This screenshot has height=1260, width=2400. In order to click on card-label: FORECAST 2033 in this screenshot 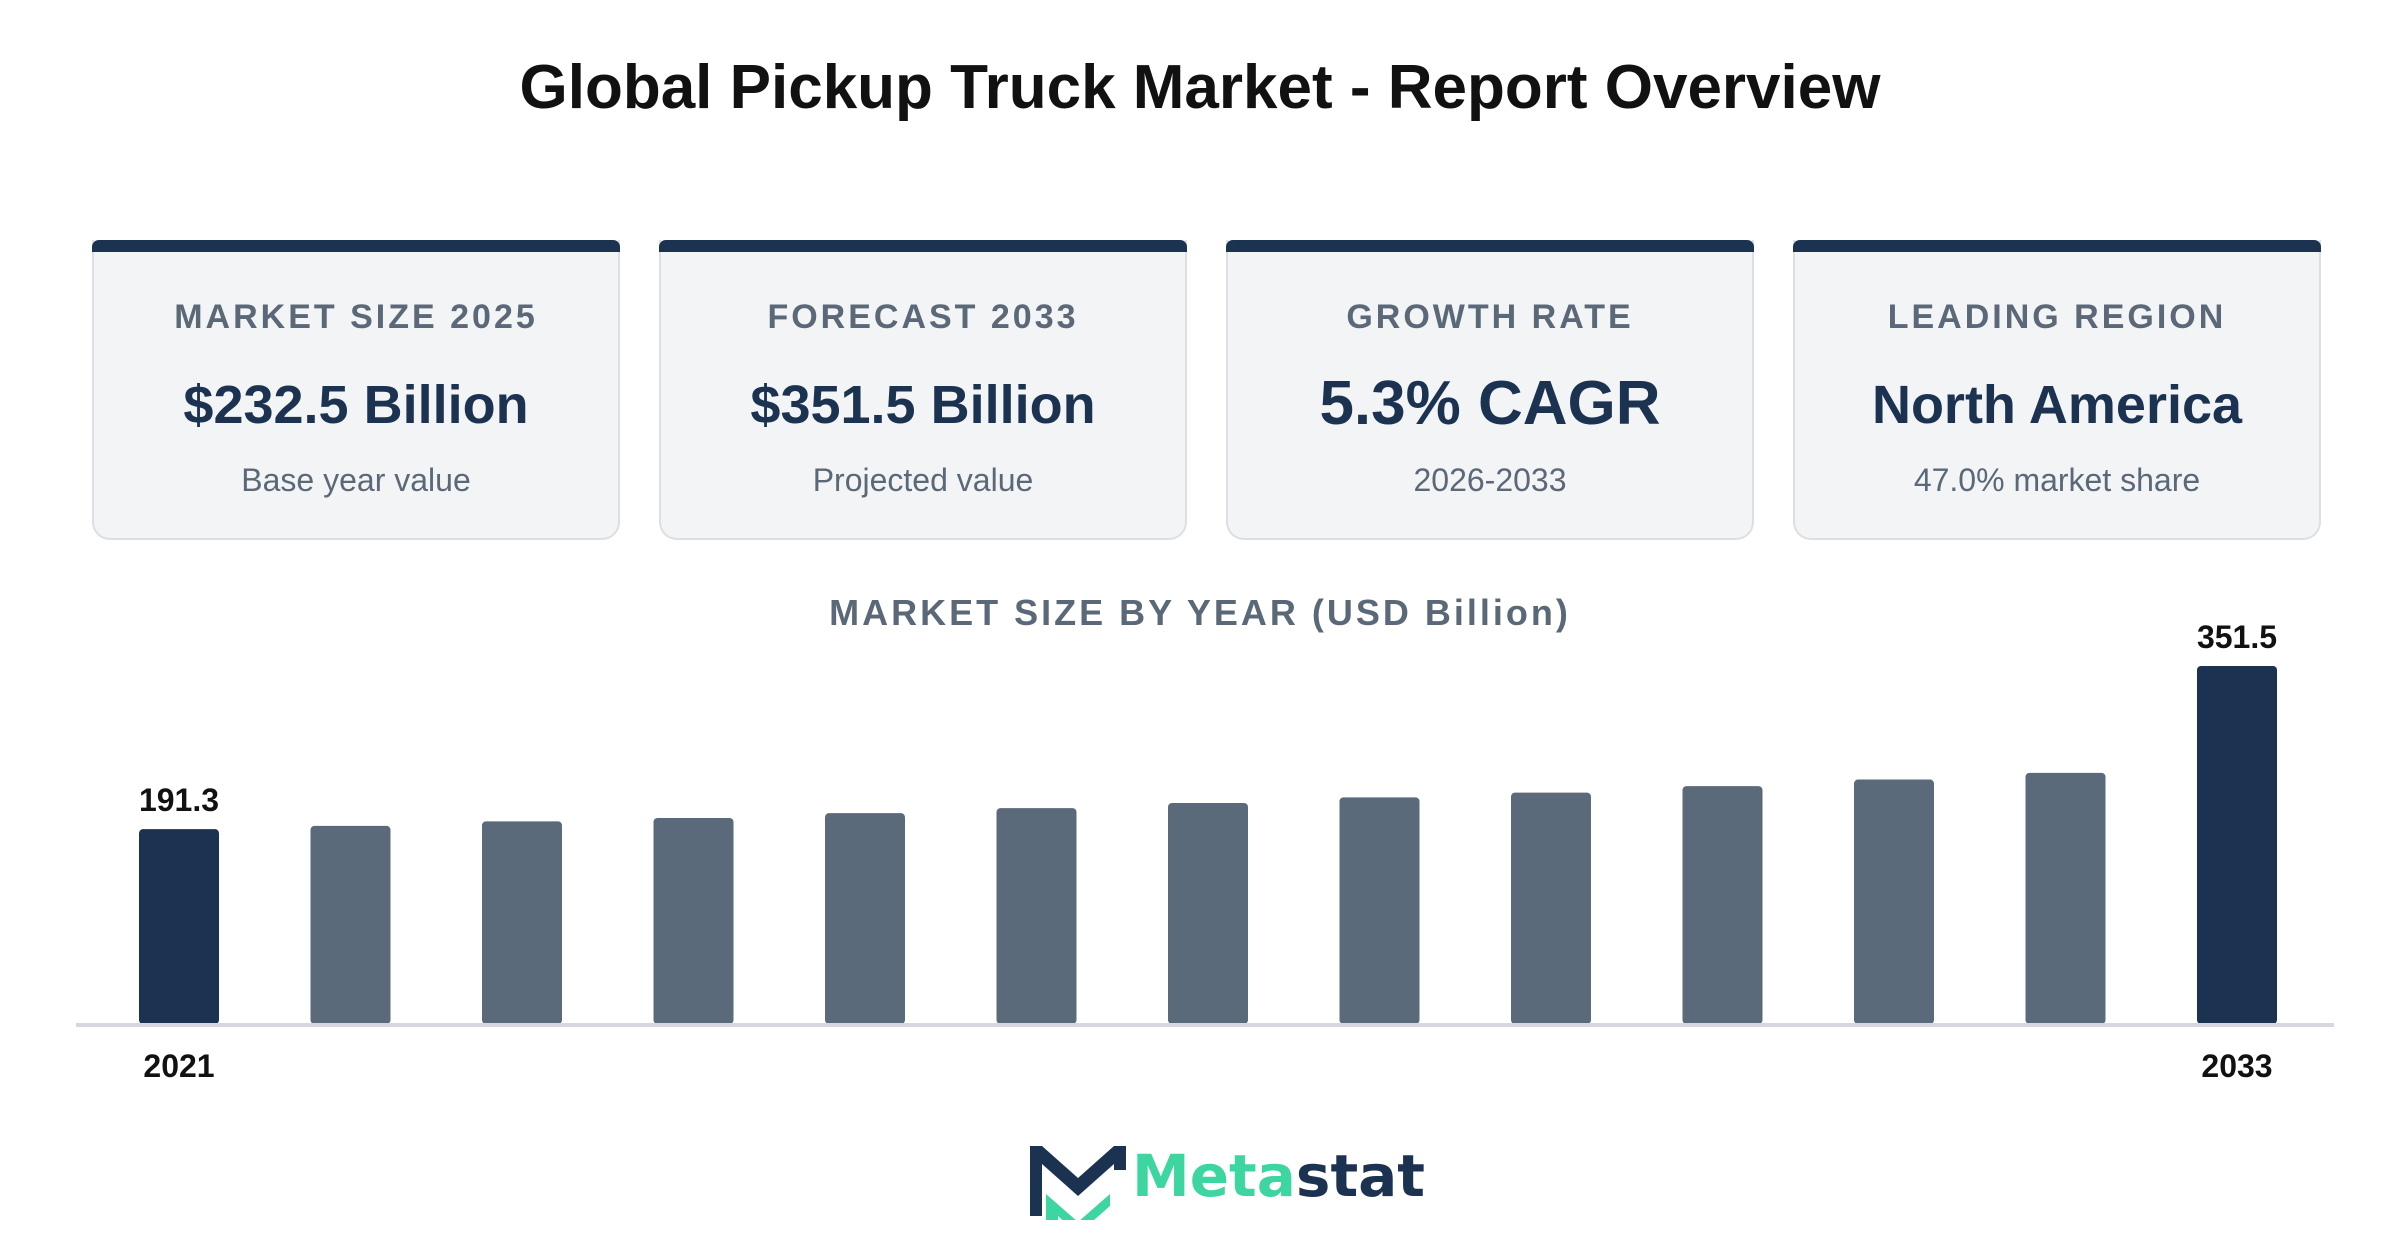, I will do `click(923, 317)`.